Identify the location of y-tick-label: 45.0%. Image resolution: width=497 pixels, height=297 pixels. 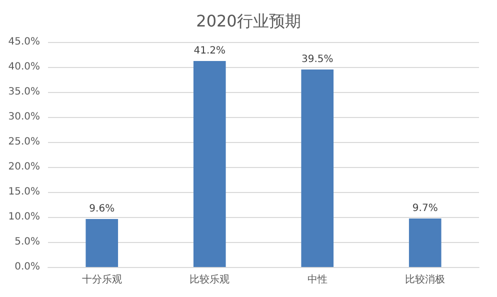
(24, 42).